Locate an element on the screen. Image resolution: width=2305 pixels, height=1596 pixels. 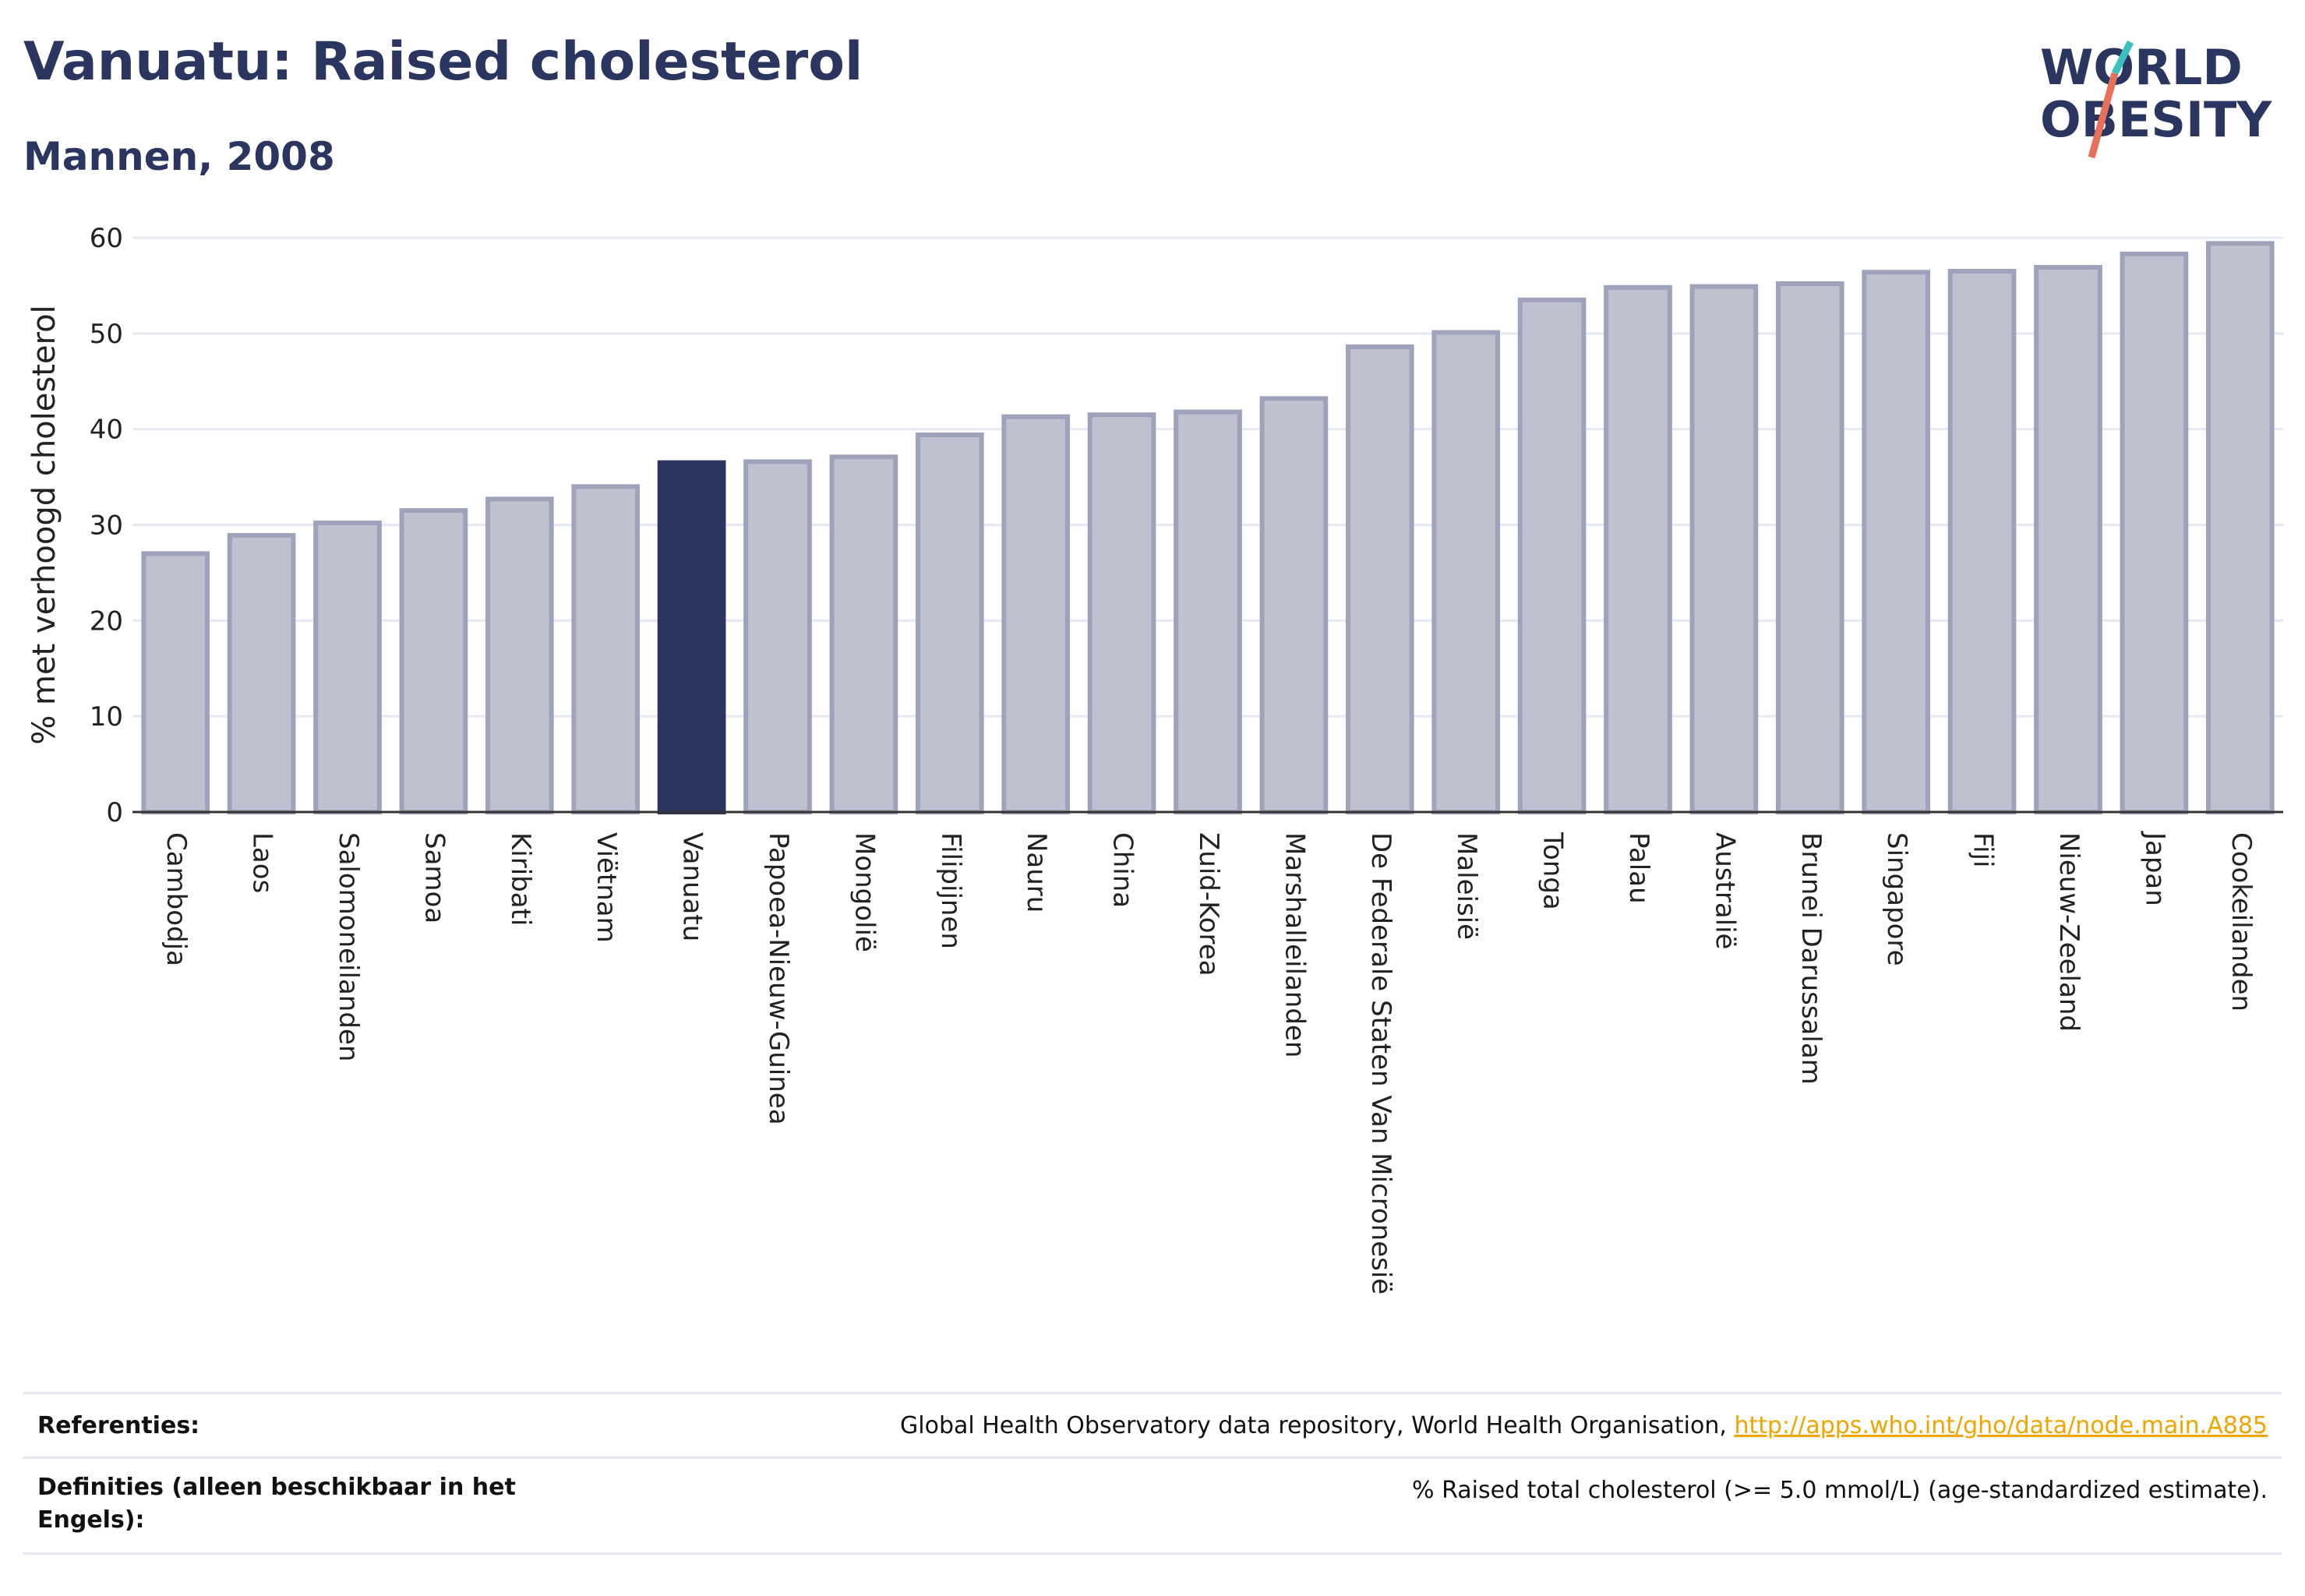
bar-australi- is located at coordinates (1724, 549).